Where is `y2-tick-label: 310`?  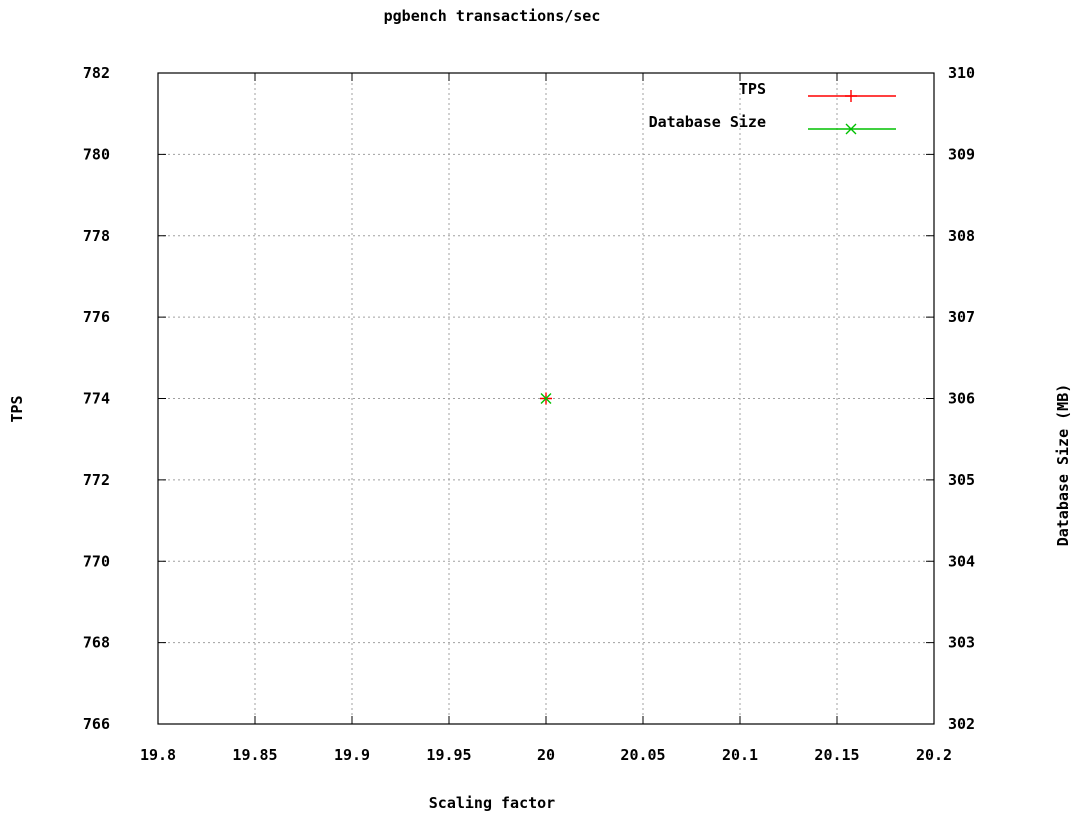
y2-tick-label: 310 is located at coordinates (961, 73).